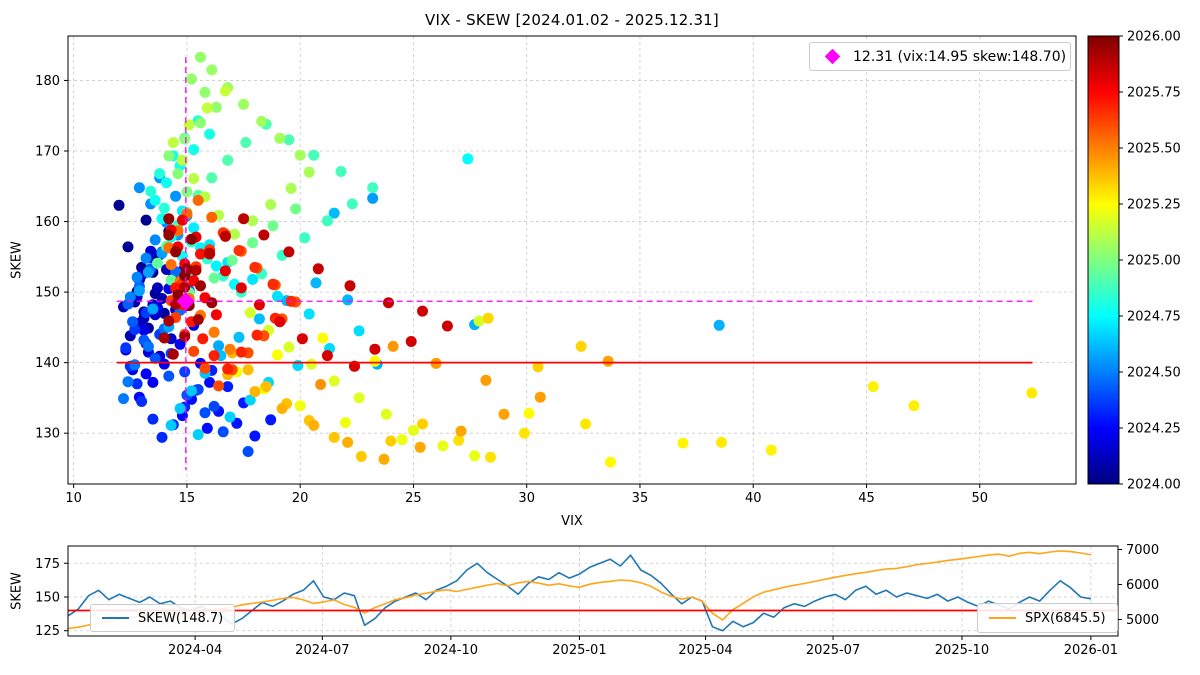 This screenshot has width=1200, height=675. What do you see at coordinates (579, 590) in the screenshot?
I see `series-line-right` at bounding box center [579, 590].